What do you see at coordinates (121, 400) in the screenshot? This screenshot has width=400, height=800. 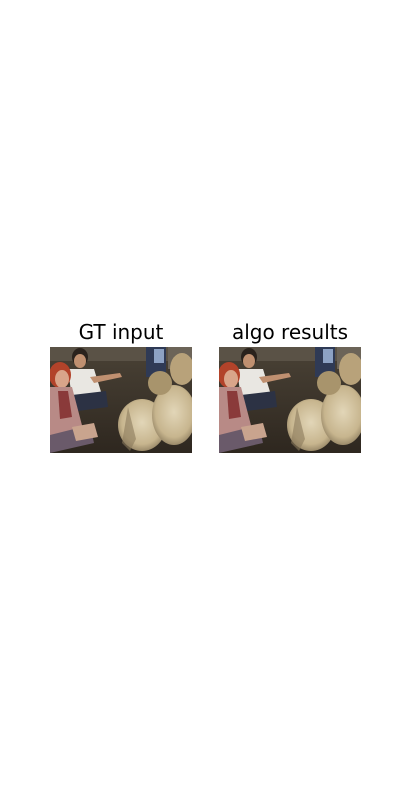 I see `gt-input-photo` at bounding box center [121, 400].